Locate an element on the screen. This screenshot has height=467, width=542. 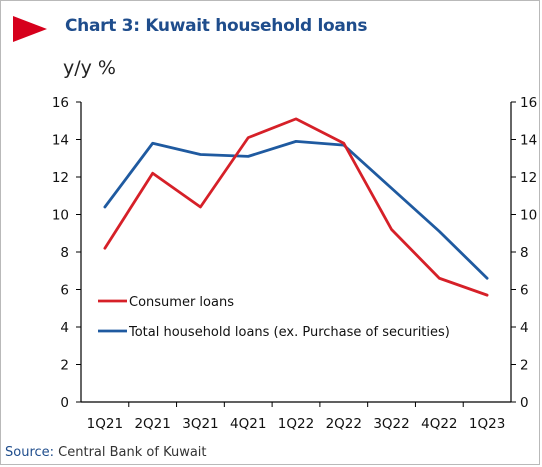
y-tick-label-left: 0 is located at coordinates (64, 403).